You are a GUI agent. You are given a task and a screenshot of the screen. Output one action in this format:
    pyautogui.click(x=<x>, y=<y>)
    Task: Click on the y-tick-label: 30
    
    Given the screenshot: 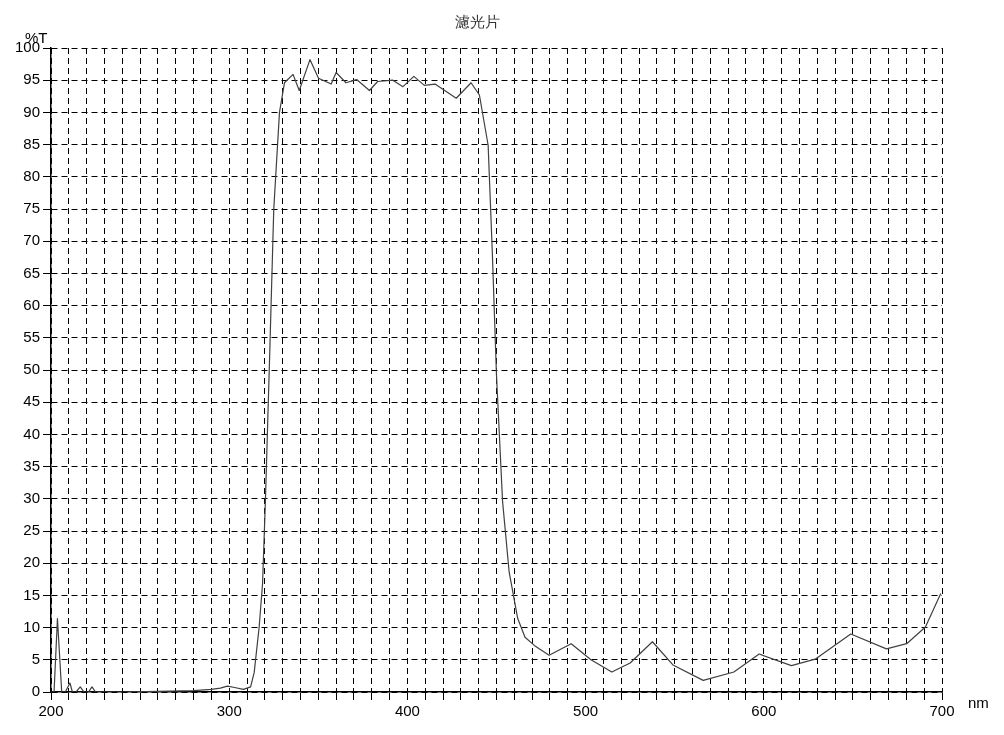 What is the action you would take?
    pyautogui.click(x=32, y=497)
    